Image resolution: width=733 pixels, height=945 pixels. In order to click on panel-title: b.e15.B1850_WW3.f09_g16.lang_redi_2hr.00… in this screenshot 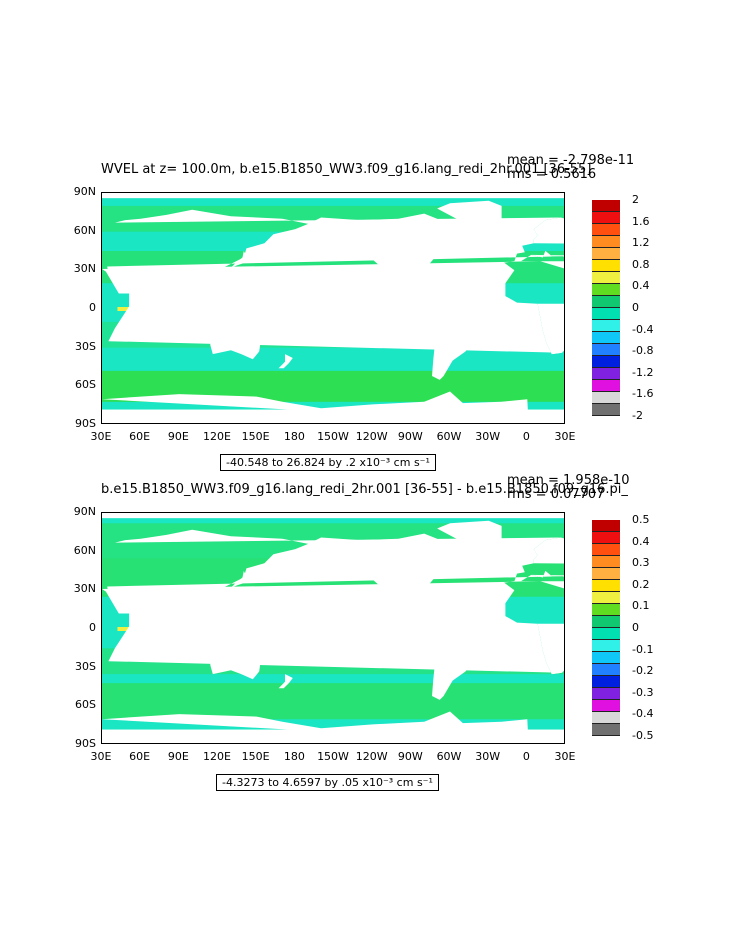, I will do `click(364, 489)`.